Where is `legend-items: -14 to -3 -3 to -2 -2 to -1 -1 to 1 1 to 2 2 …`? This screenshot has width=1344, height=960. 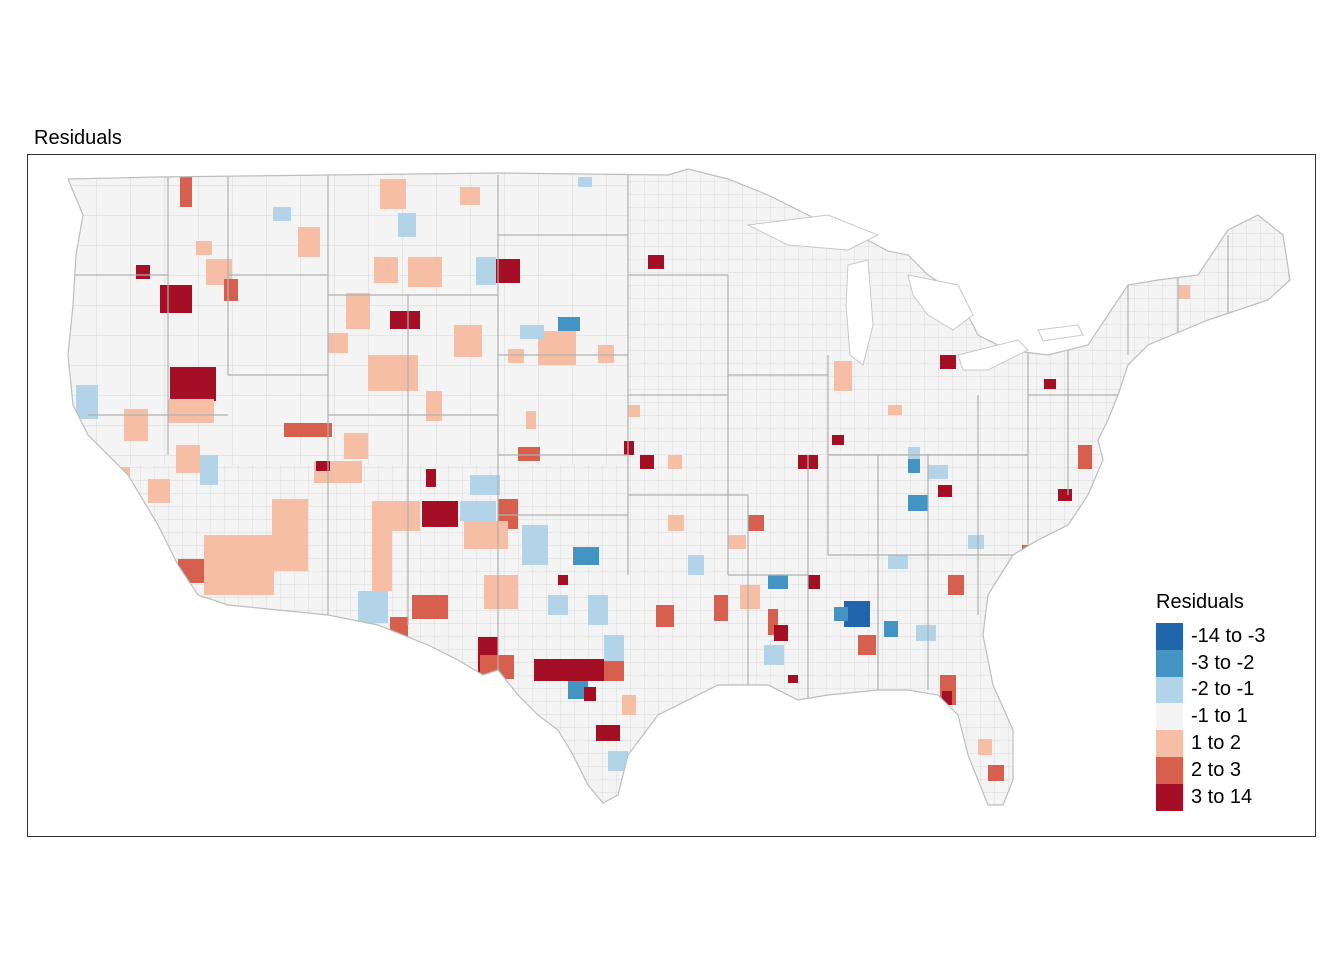 legend-items: -14 to -3 -3 to -2 -2 to -1 -1 to 1 1 to 2 2 … is located at coordinates (1210, 717).